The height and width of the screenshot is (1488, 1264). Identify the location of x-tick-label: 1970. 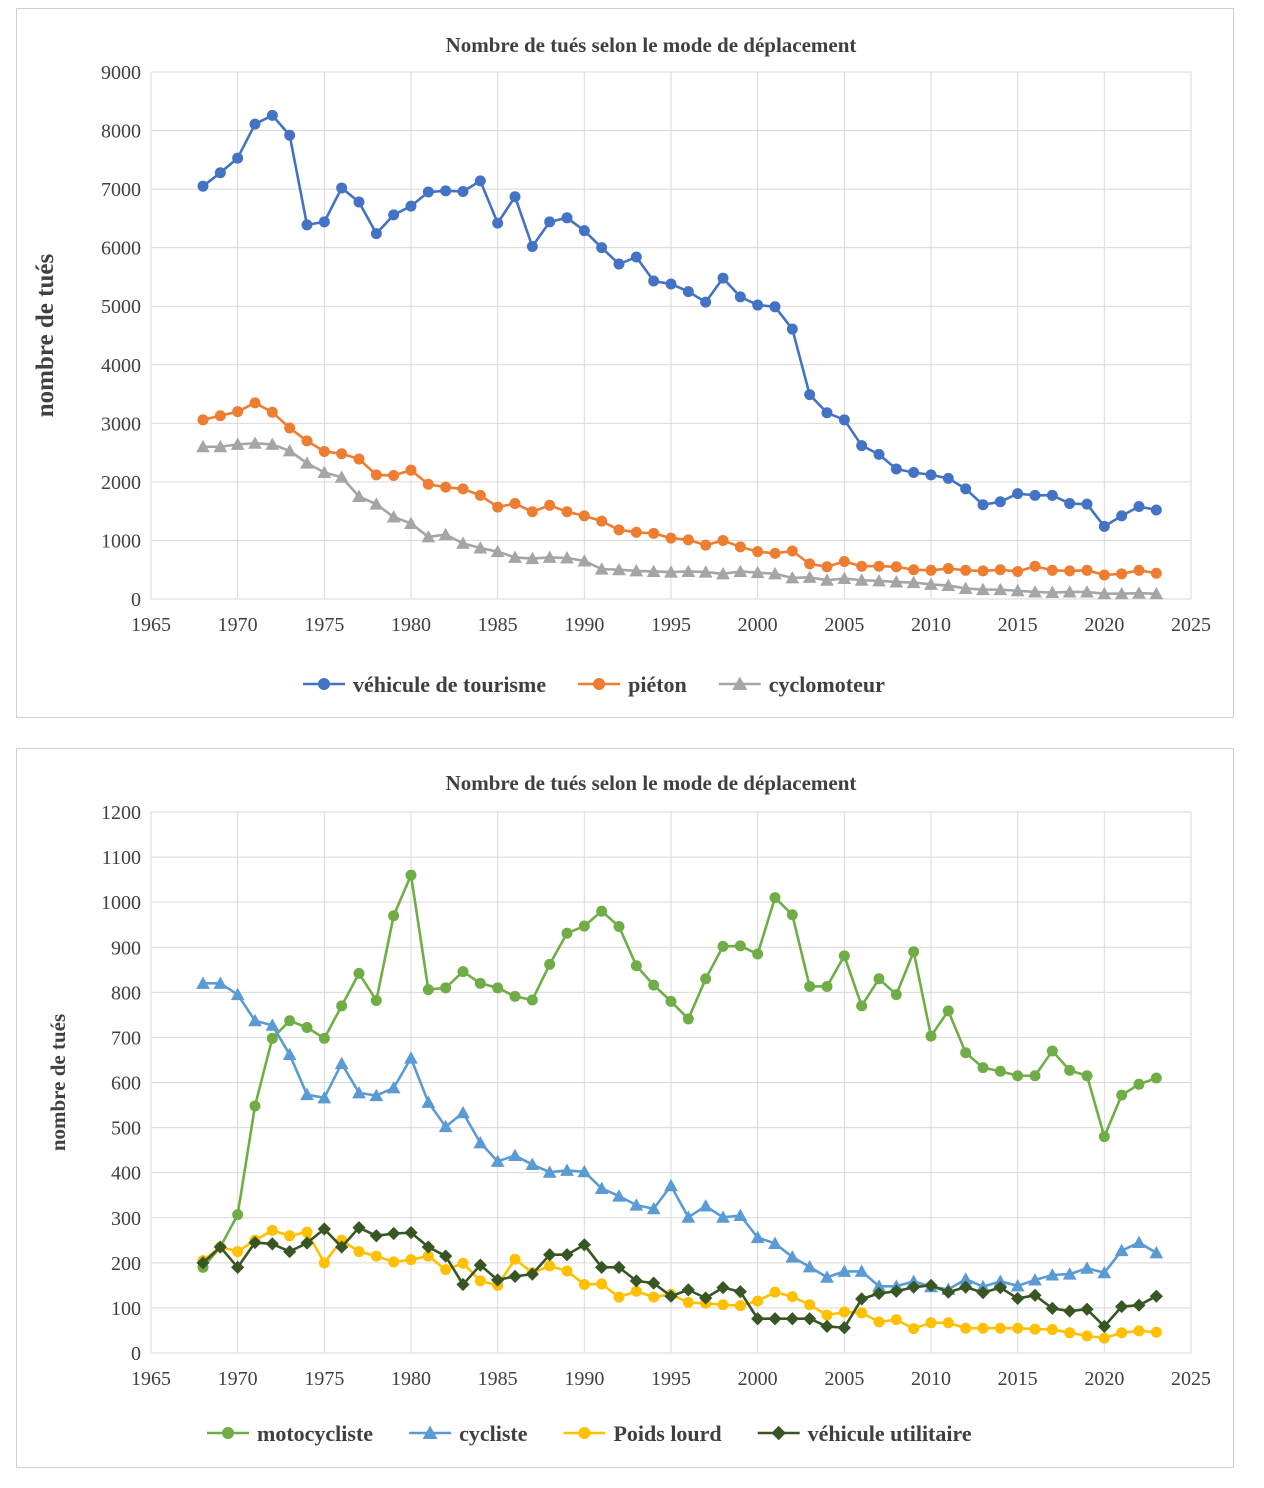
(238, 625).